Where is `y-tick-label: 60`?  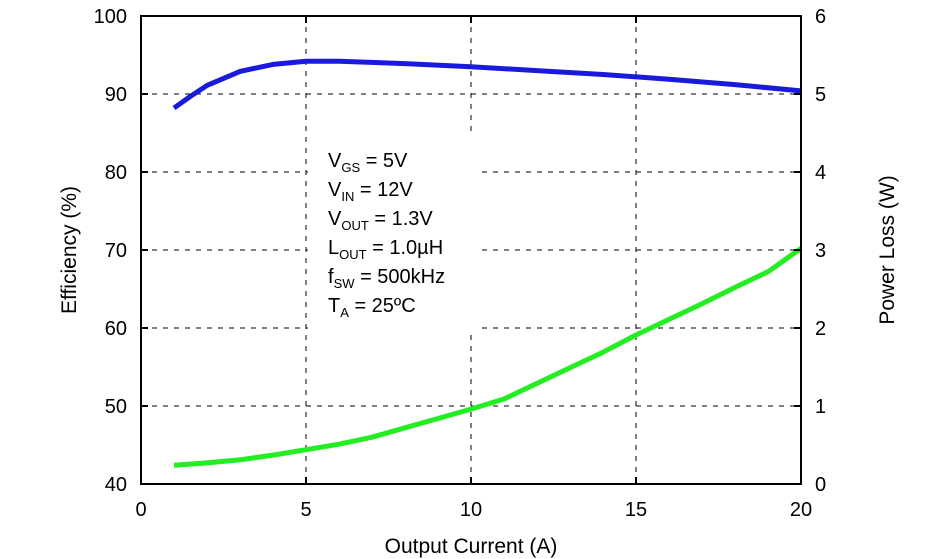
y-tick-label: 60 is located at coordinates (116, 329).